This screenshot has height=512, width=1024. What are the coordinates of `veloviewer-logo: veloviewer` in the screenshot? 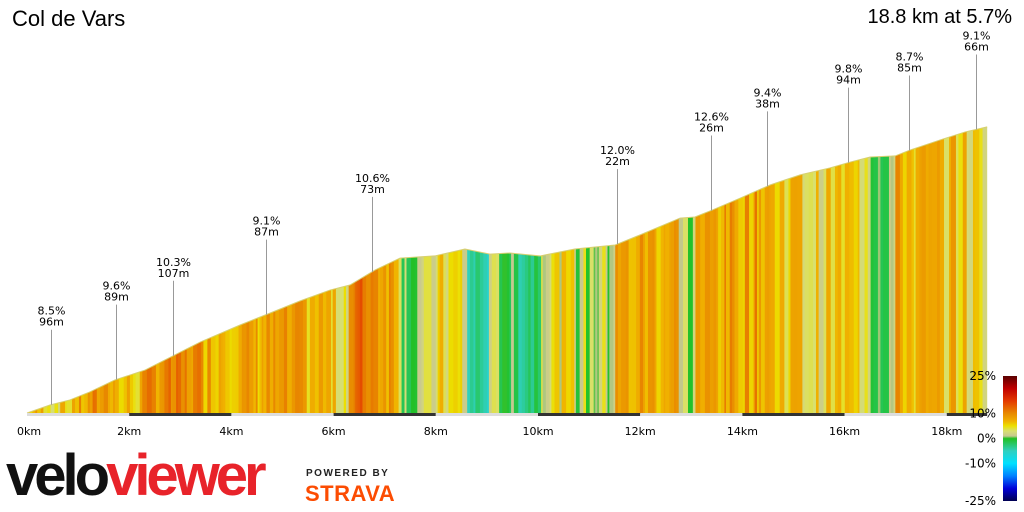 It's located at (136, 475).